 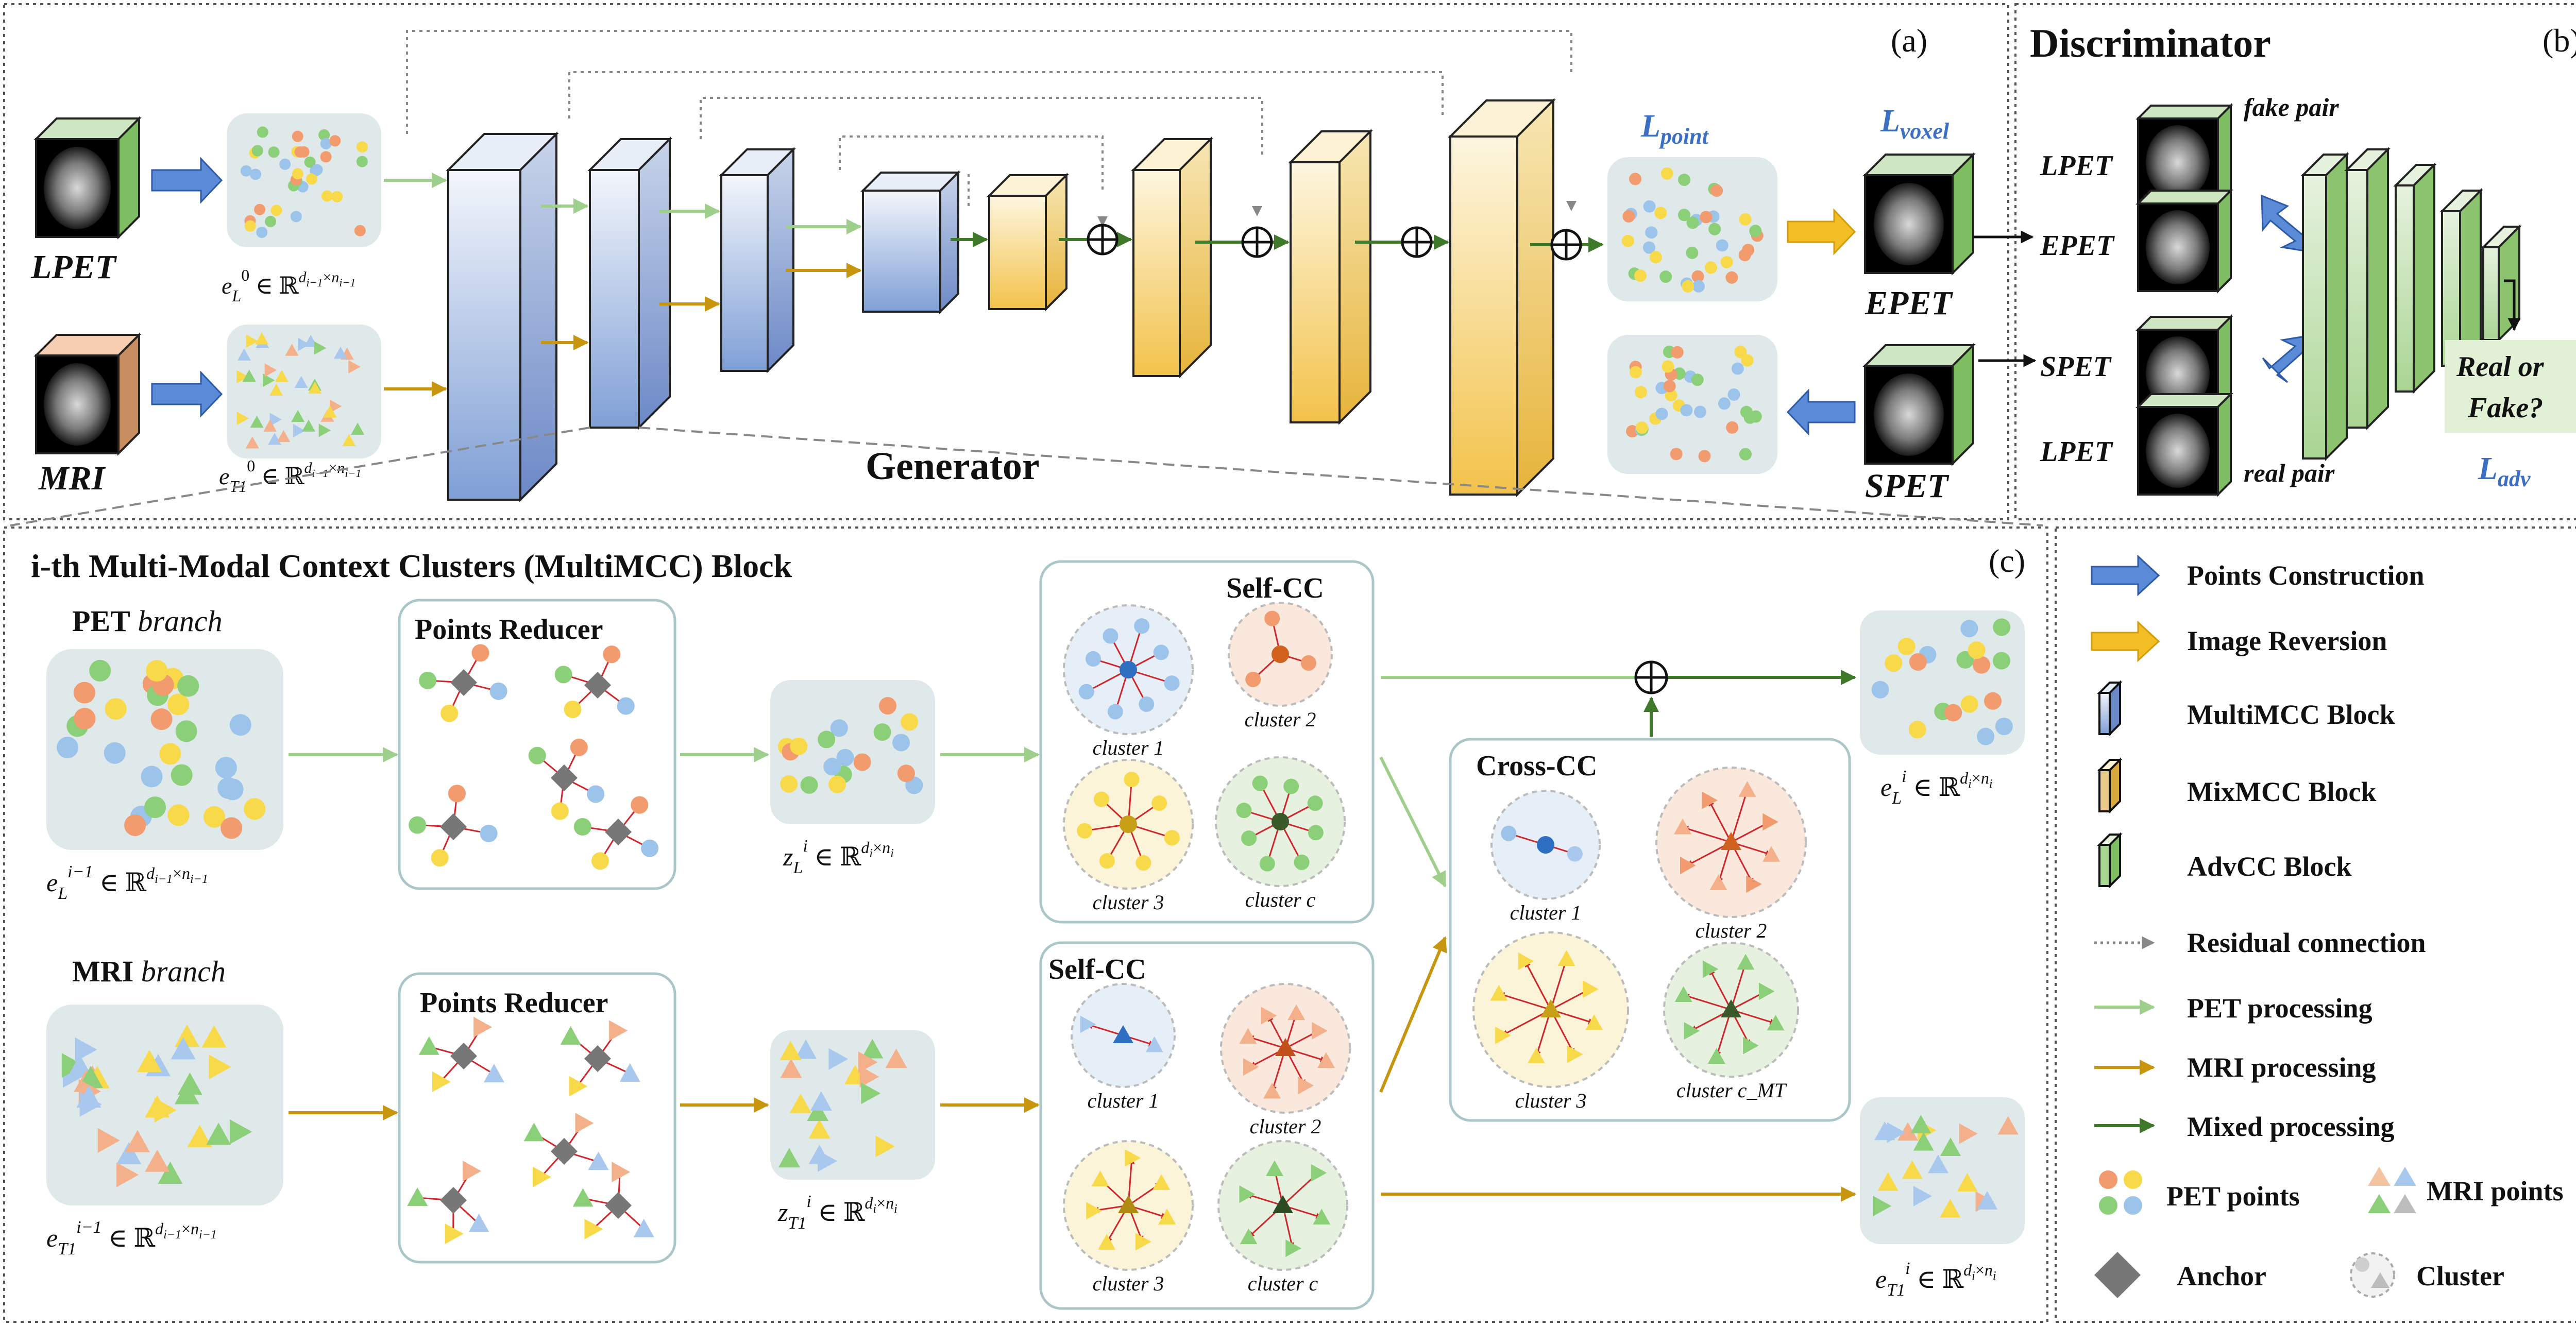 I want to click on output-point-cloud-epet, so click(x=1692, y=229).